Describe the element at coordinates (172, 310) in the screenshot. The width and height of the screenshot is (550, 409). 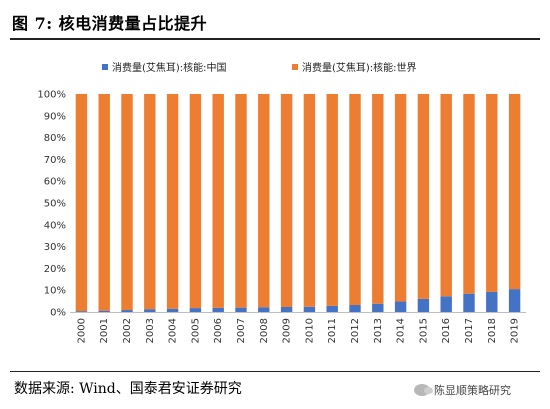
I see `bar-segment-0-2004` at that location.